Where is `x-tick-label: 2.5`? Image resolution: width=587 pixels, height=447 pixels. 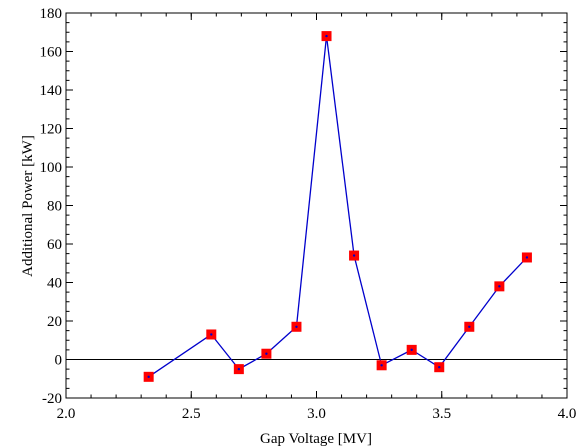
x-tick-label: 2.5 is located at coordinates (191, 414).